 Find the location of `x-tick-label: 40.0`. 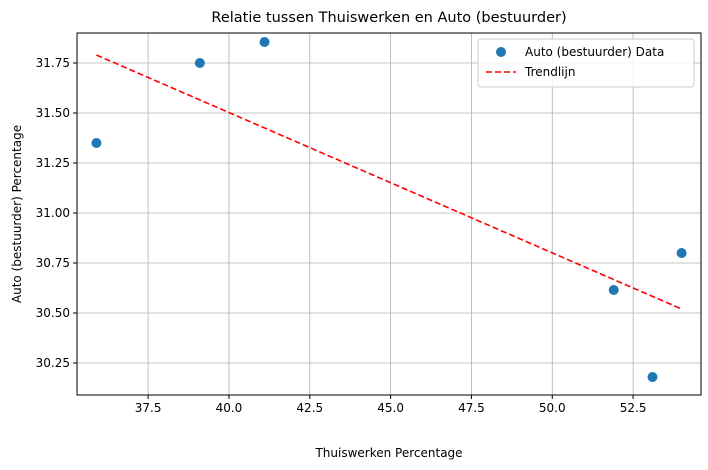

x-tick-label: 40.0 is located at coordinates (229, 408).